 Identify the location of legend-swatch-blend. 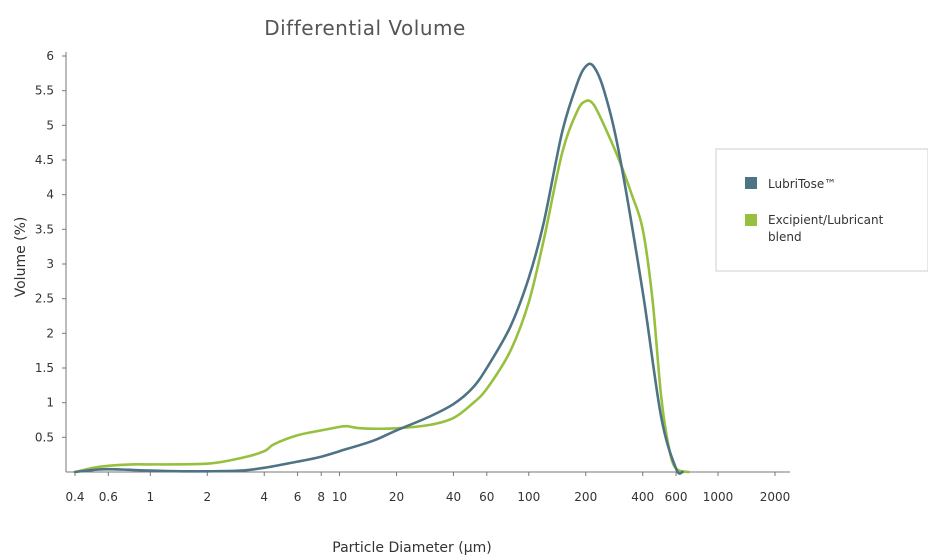
(751, 220).